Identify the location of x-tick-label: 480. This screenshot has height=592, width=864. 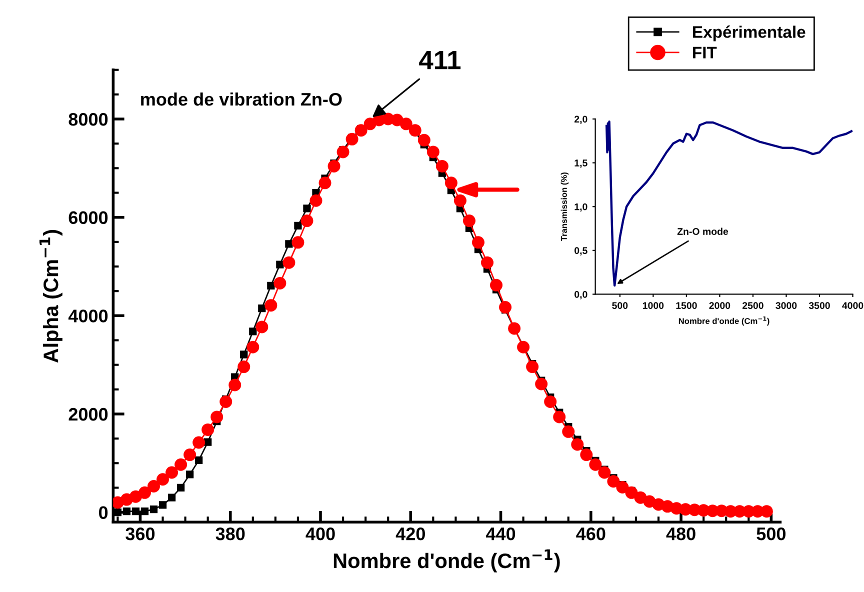
(681, 533).